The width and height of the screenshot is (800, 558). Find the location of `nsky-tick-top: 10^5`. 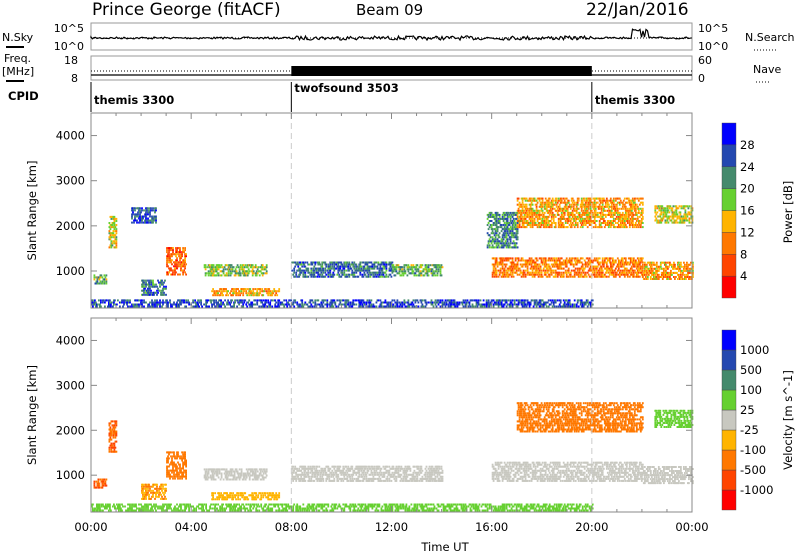

nsky-tick-top: 10^5 is located at coordinates (69, 28).